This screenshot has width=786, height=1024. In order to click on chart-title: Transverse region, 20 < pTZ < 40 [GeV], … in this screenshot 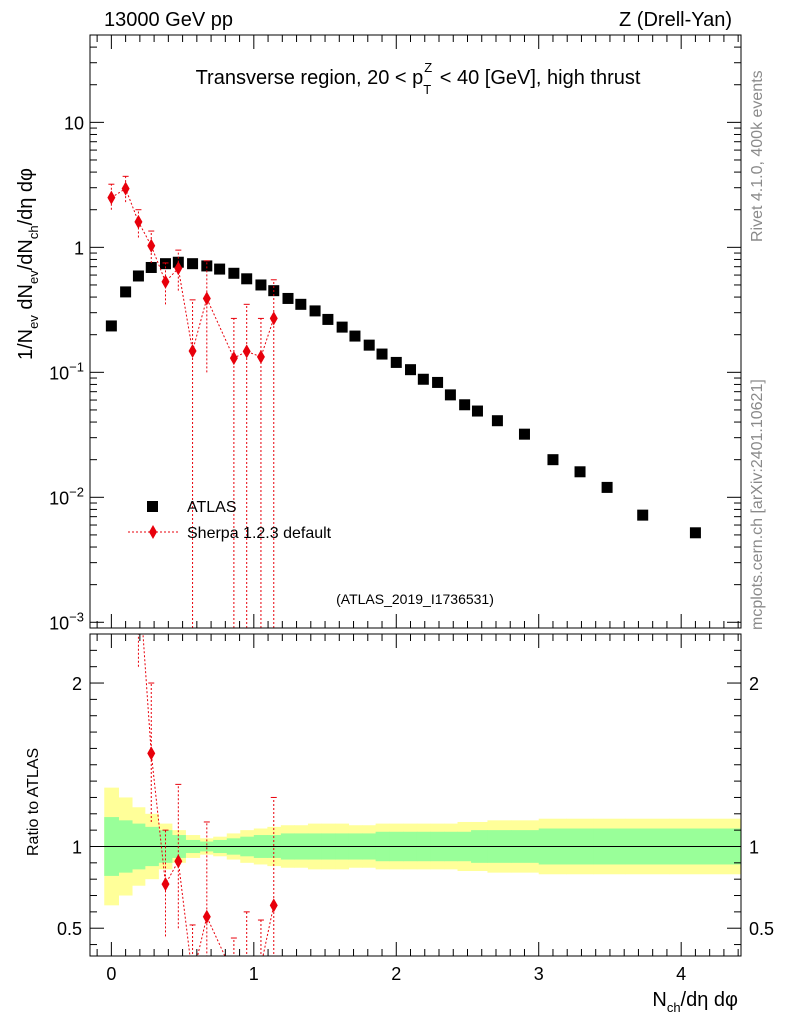, I will do `click(418, 78)`.